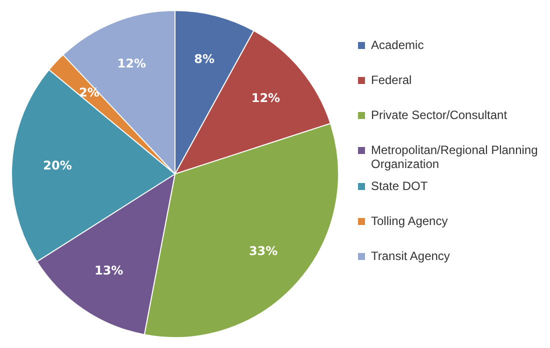 This screenshot has width=550, height=348. What do you see at coordinates (204, 59) in the screenshot?
I see `data-label: 8%` at bounding box center [204, 59].